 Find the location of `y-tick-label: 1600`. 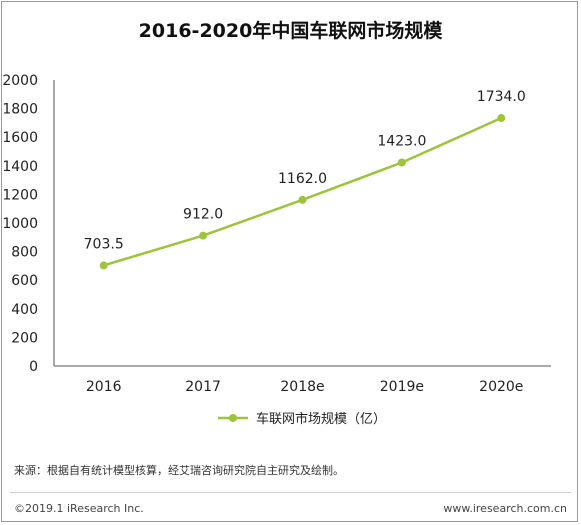

y-tick-label: 1600 is located at coordinates (20, 138).